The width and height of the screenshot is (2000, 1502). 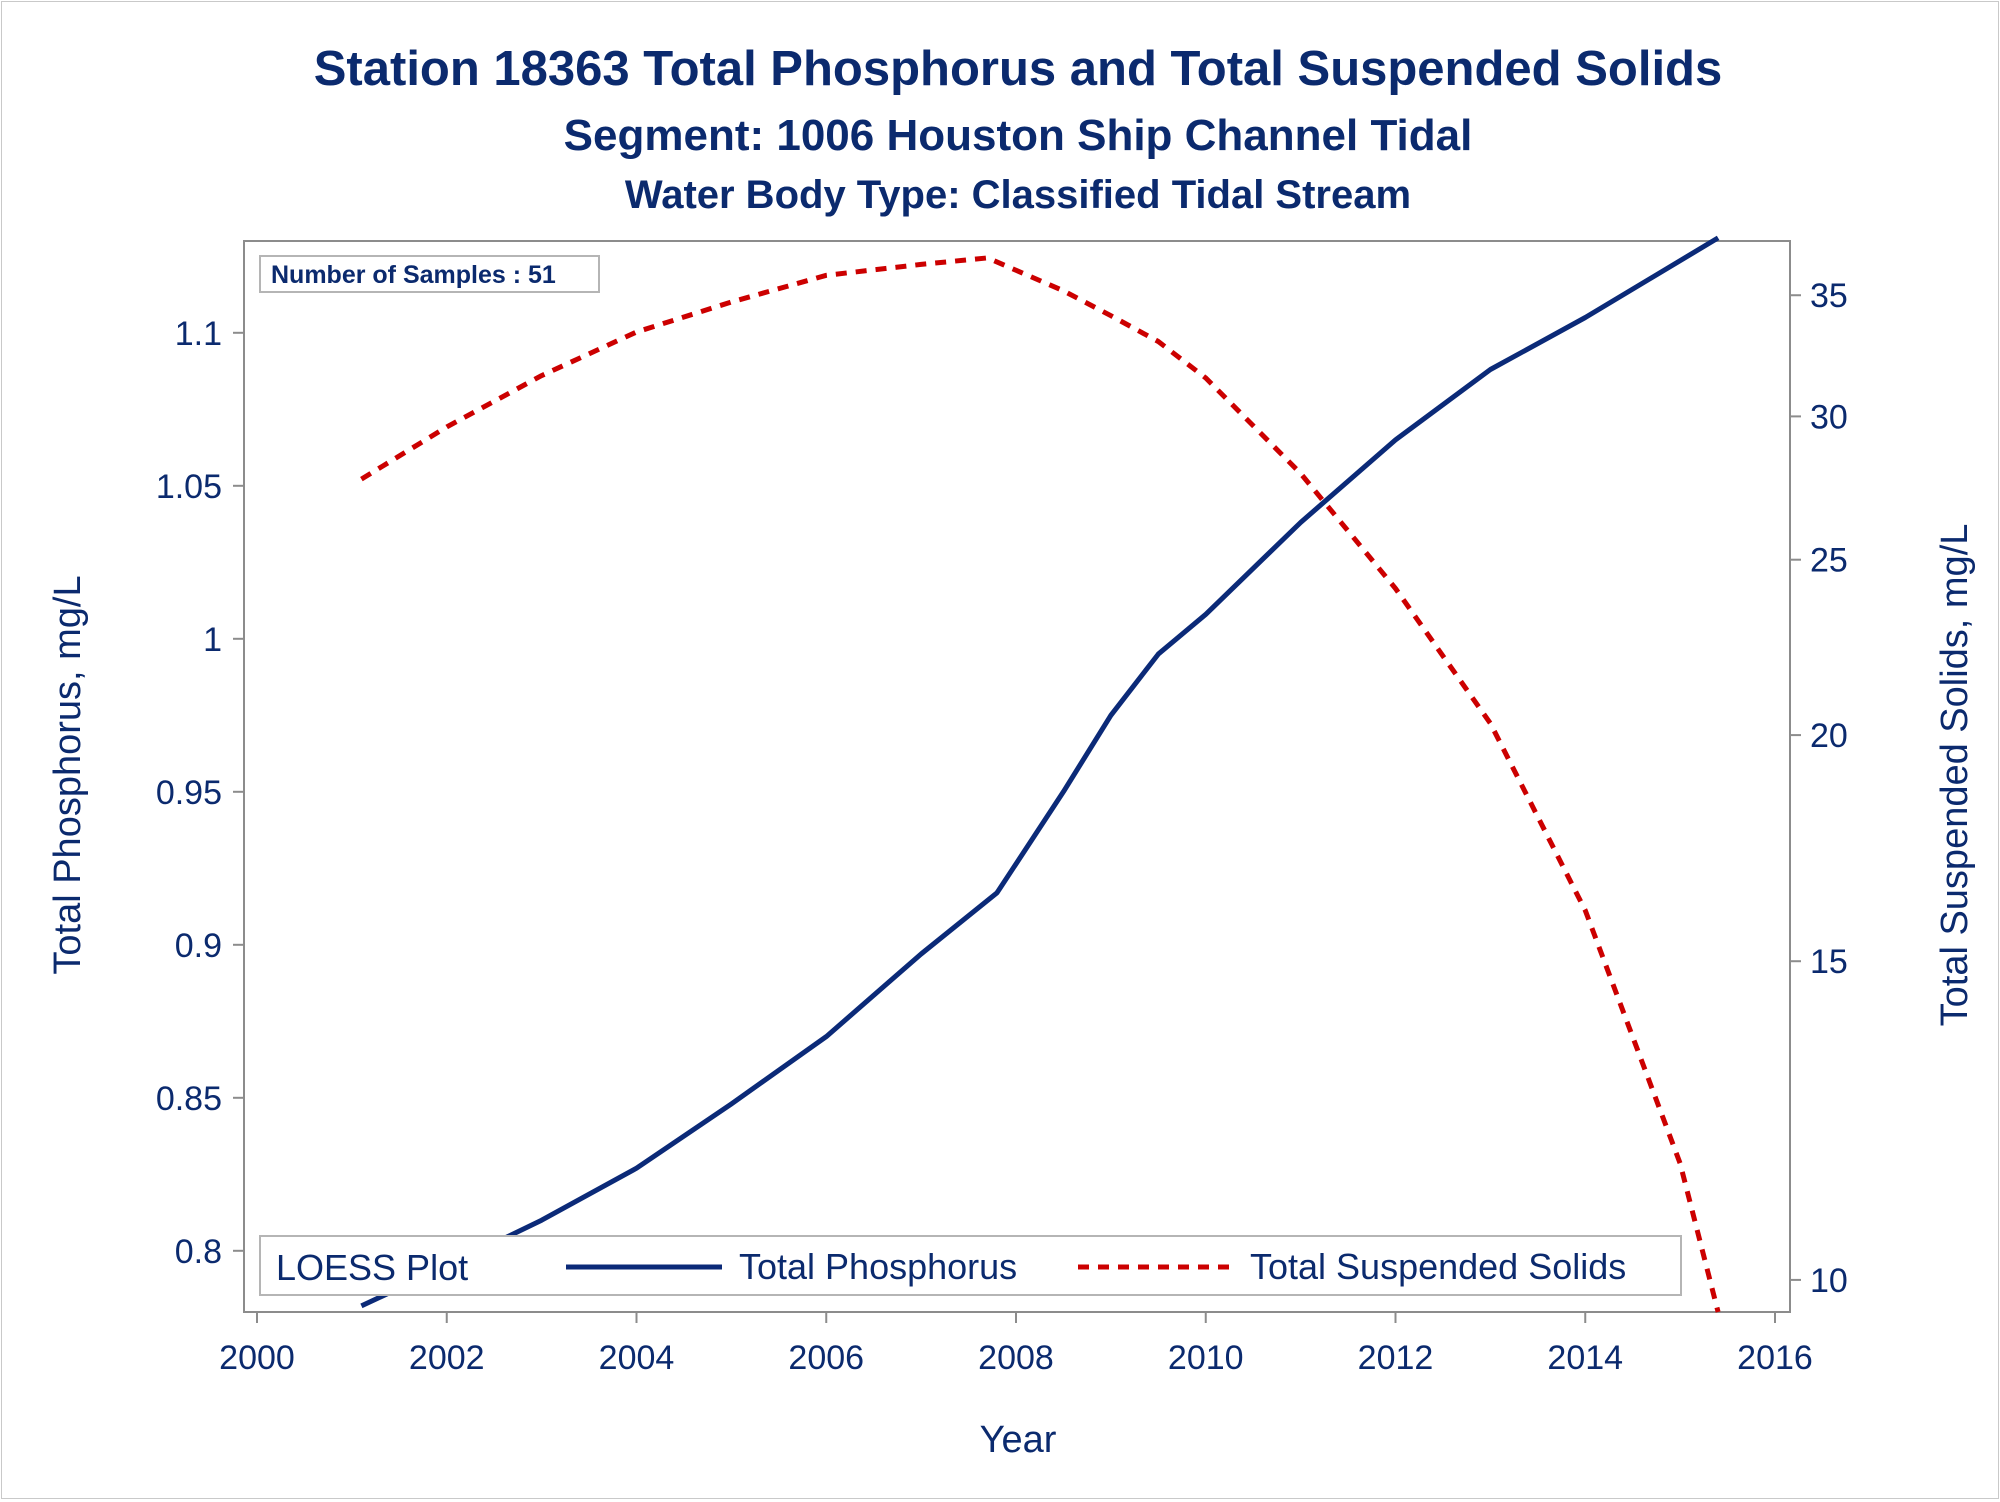 What do you see at coordinates (826, 1358) in the screenshot?
I see `x-tick-label: 2006` at bounding box center [826, 1358].